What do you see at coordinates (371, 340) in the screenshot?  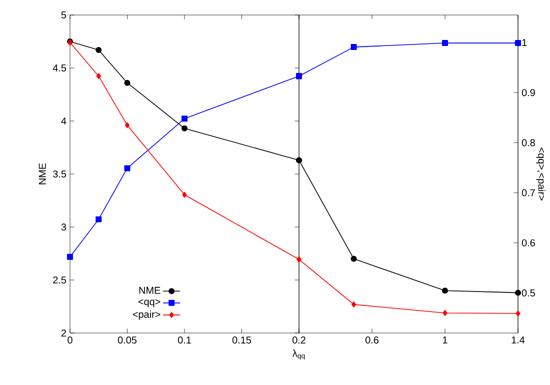 I see `x-tick-label: 0.6` at bounding box center [371, 340].